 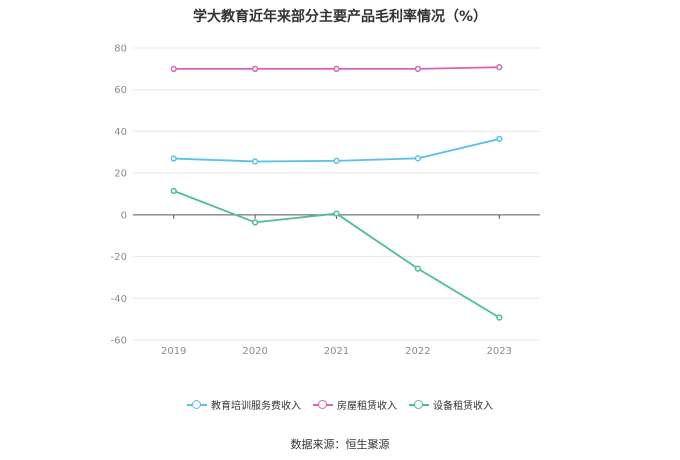 I want to click on legend-label: 设备租赁收入, so click(x=463, y=406).